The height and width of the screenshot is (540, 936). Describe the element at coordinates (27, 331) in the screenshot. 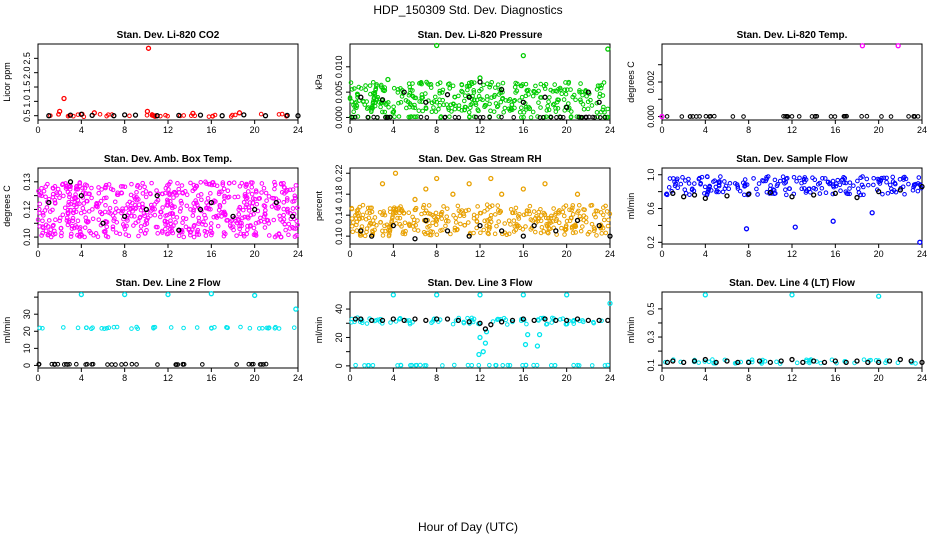

I see `panel-6-ytick-label: 20` at that location.